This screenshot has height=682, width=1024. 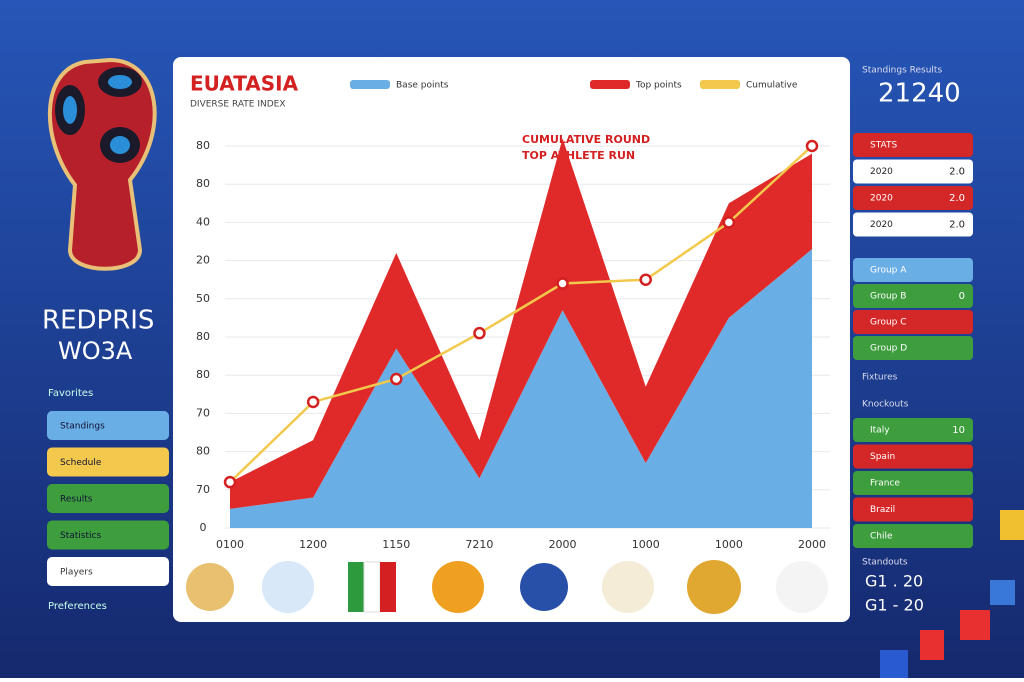 I want to click on menu-heading: Favorites, so click(x=70, y=393).